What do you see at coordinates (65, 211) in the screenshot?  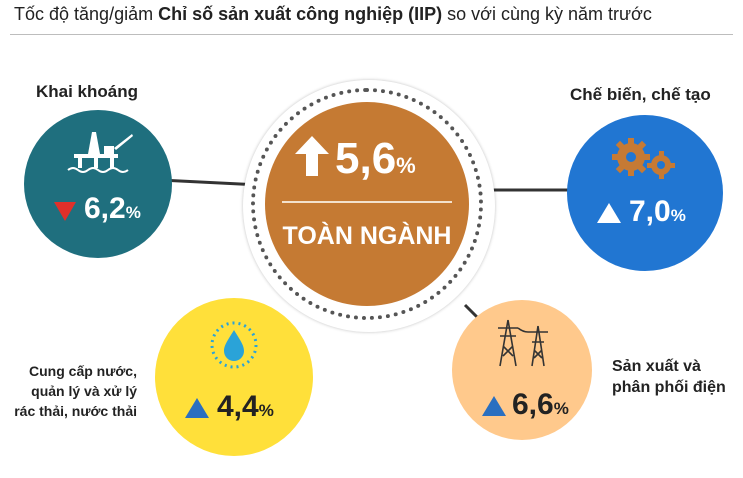 I see `down-arrow-icon` at bounding box center [65, 211].